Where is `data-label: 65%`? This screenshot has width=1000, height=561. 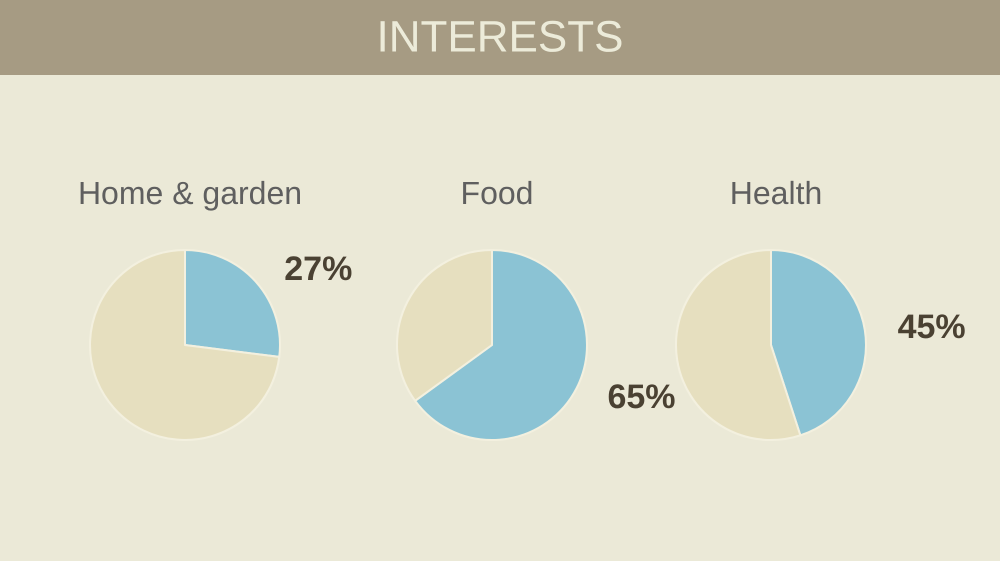 data-label: 65% is located at coordinates (641, 397).